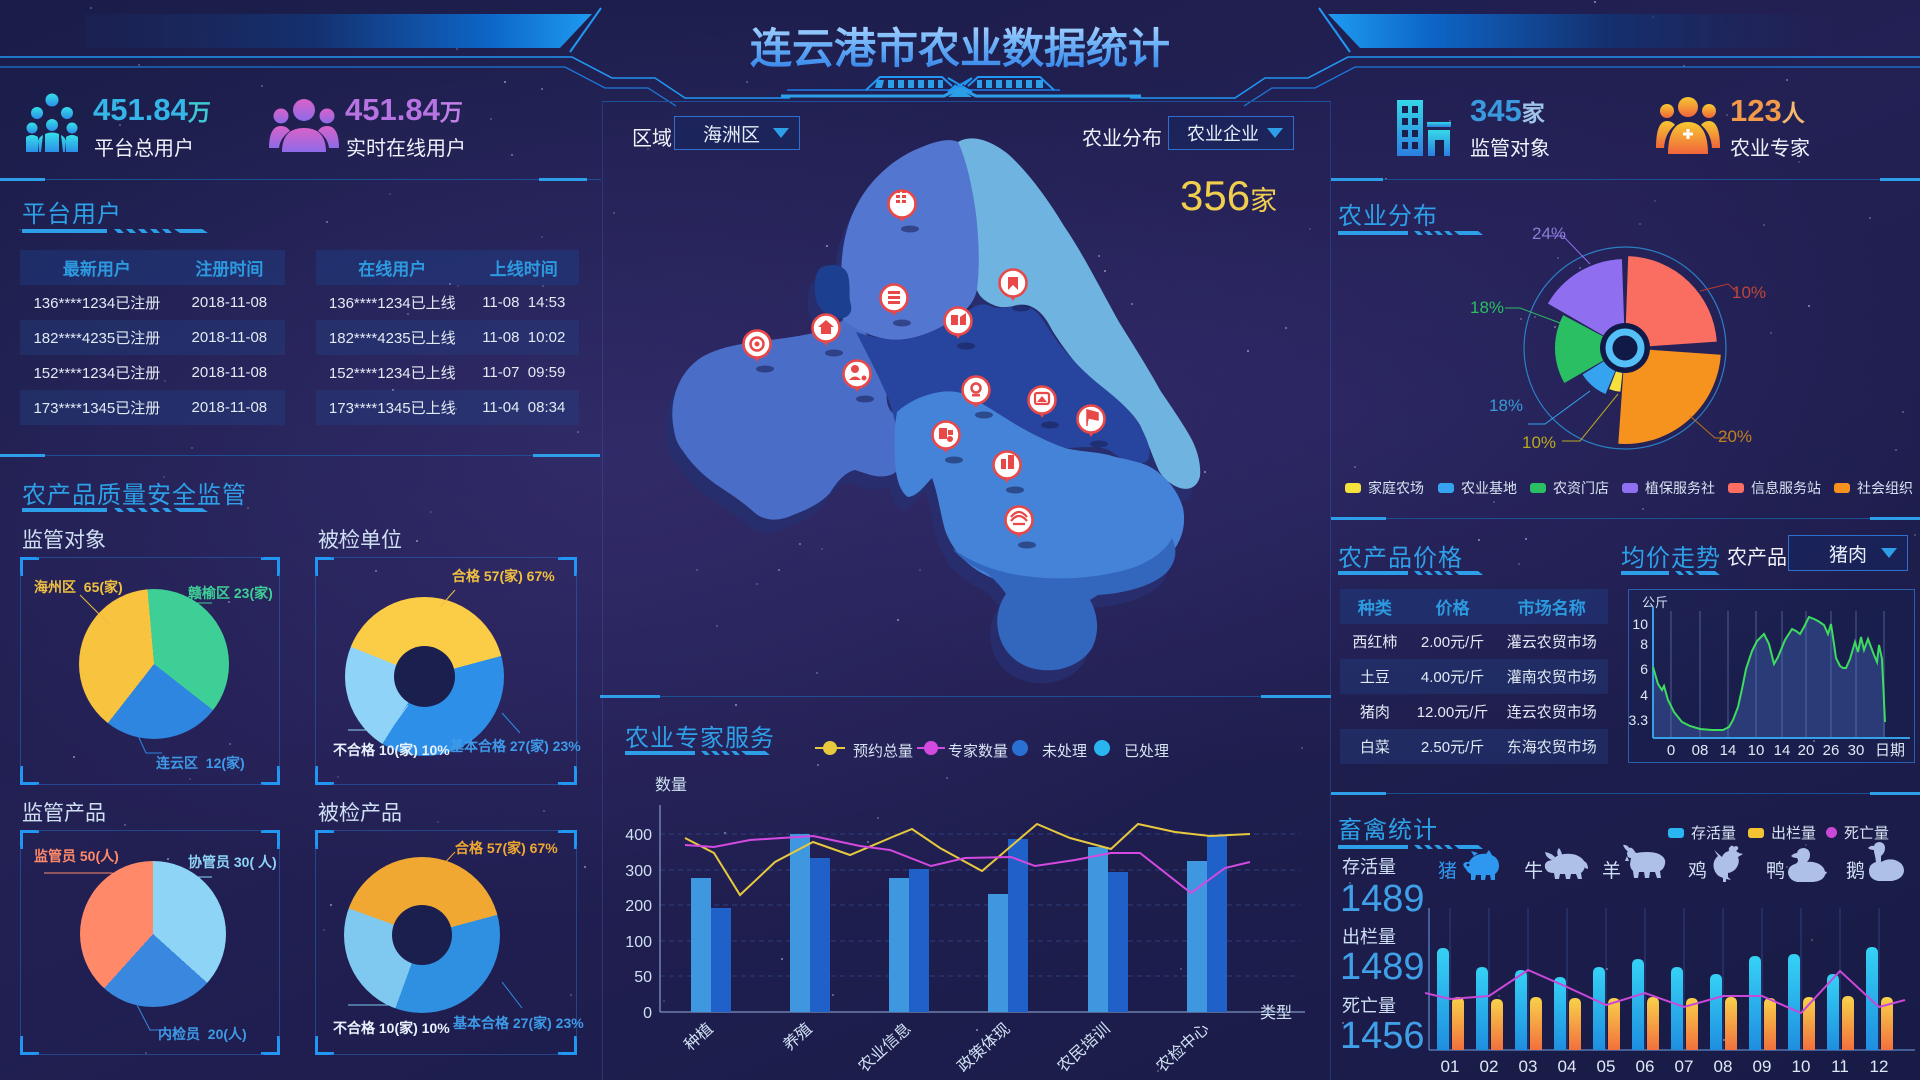 The width and height of the screenshot is (1920, 1080). Describe the element at coordinates (1276, 1013) in the screenshot. I see `svg-text: 类型` at that location.